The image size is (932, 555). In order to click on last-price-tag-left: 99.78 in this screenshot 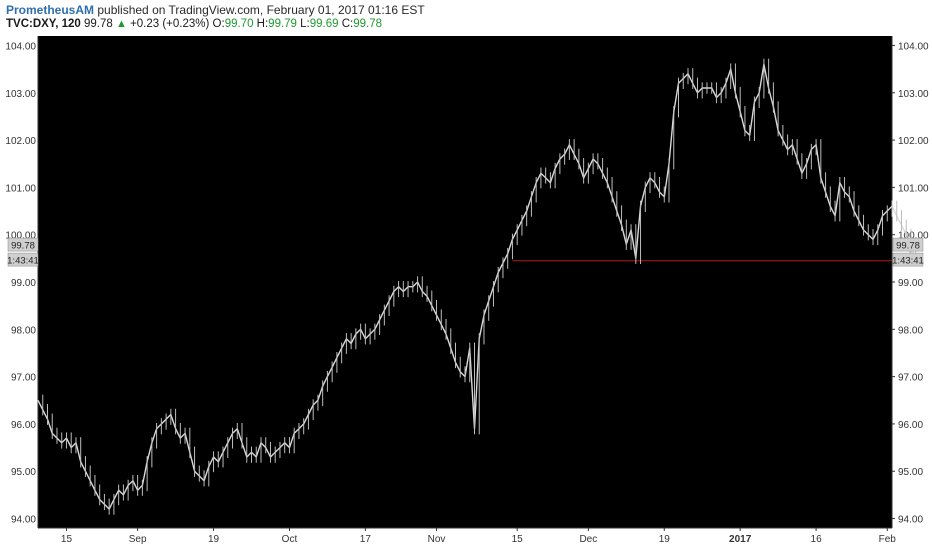, I will do `click(23, 246)`.